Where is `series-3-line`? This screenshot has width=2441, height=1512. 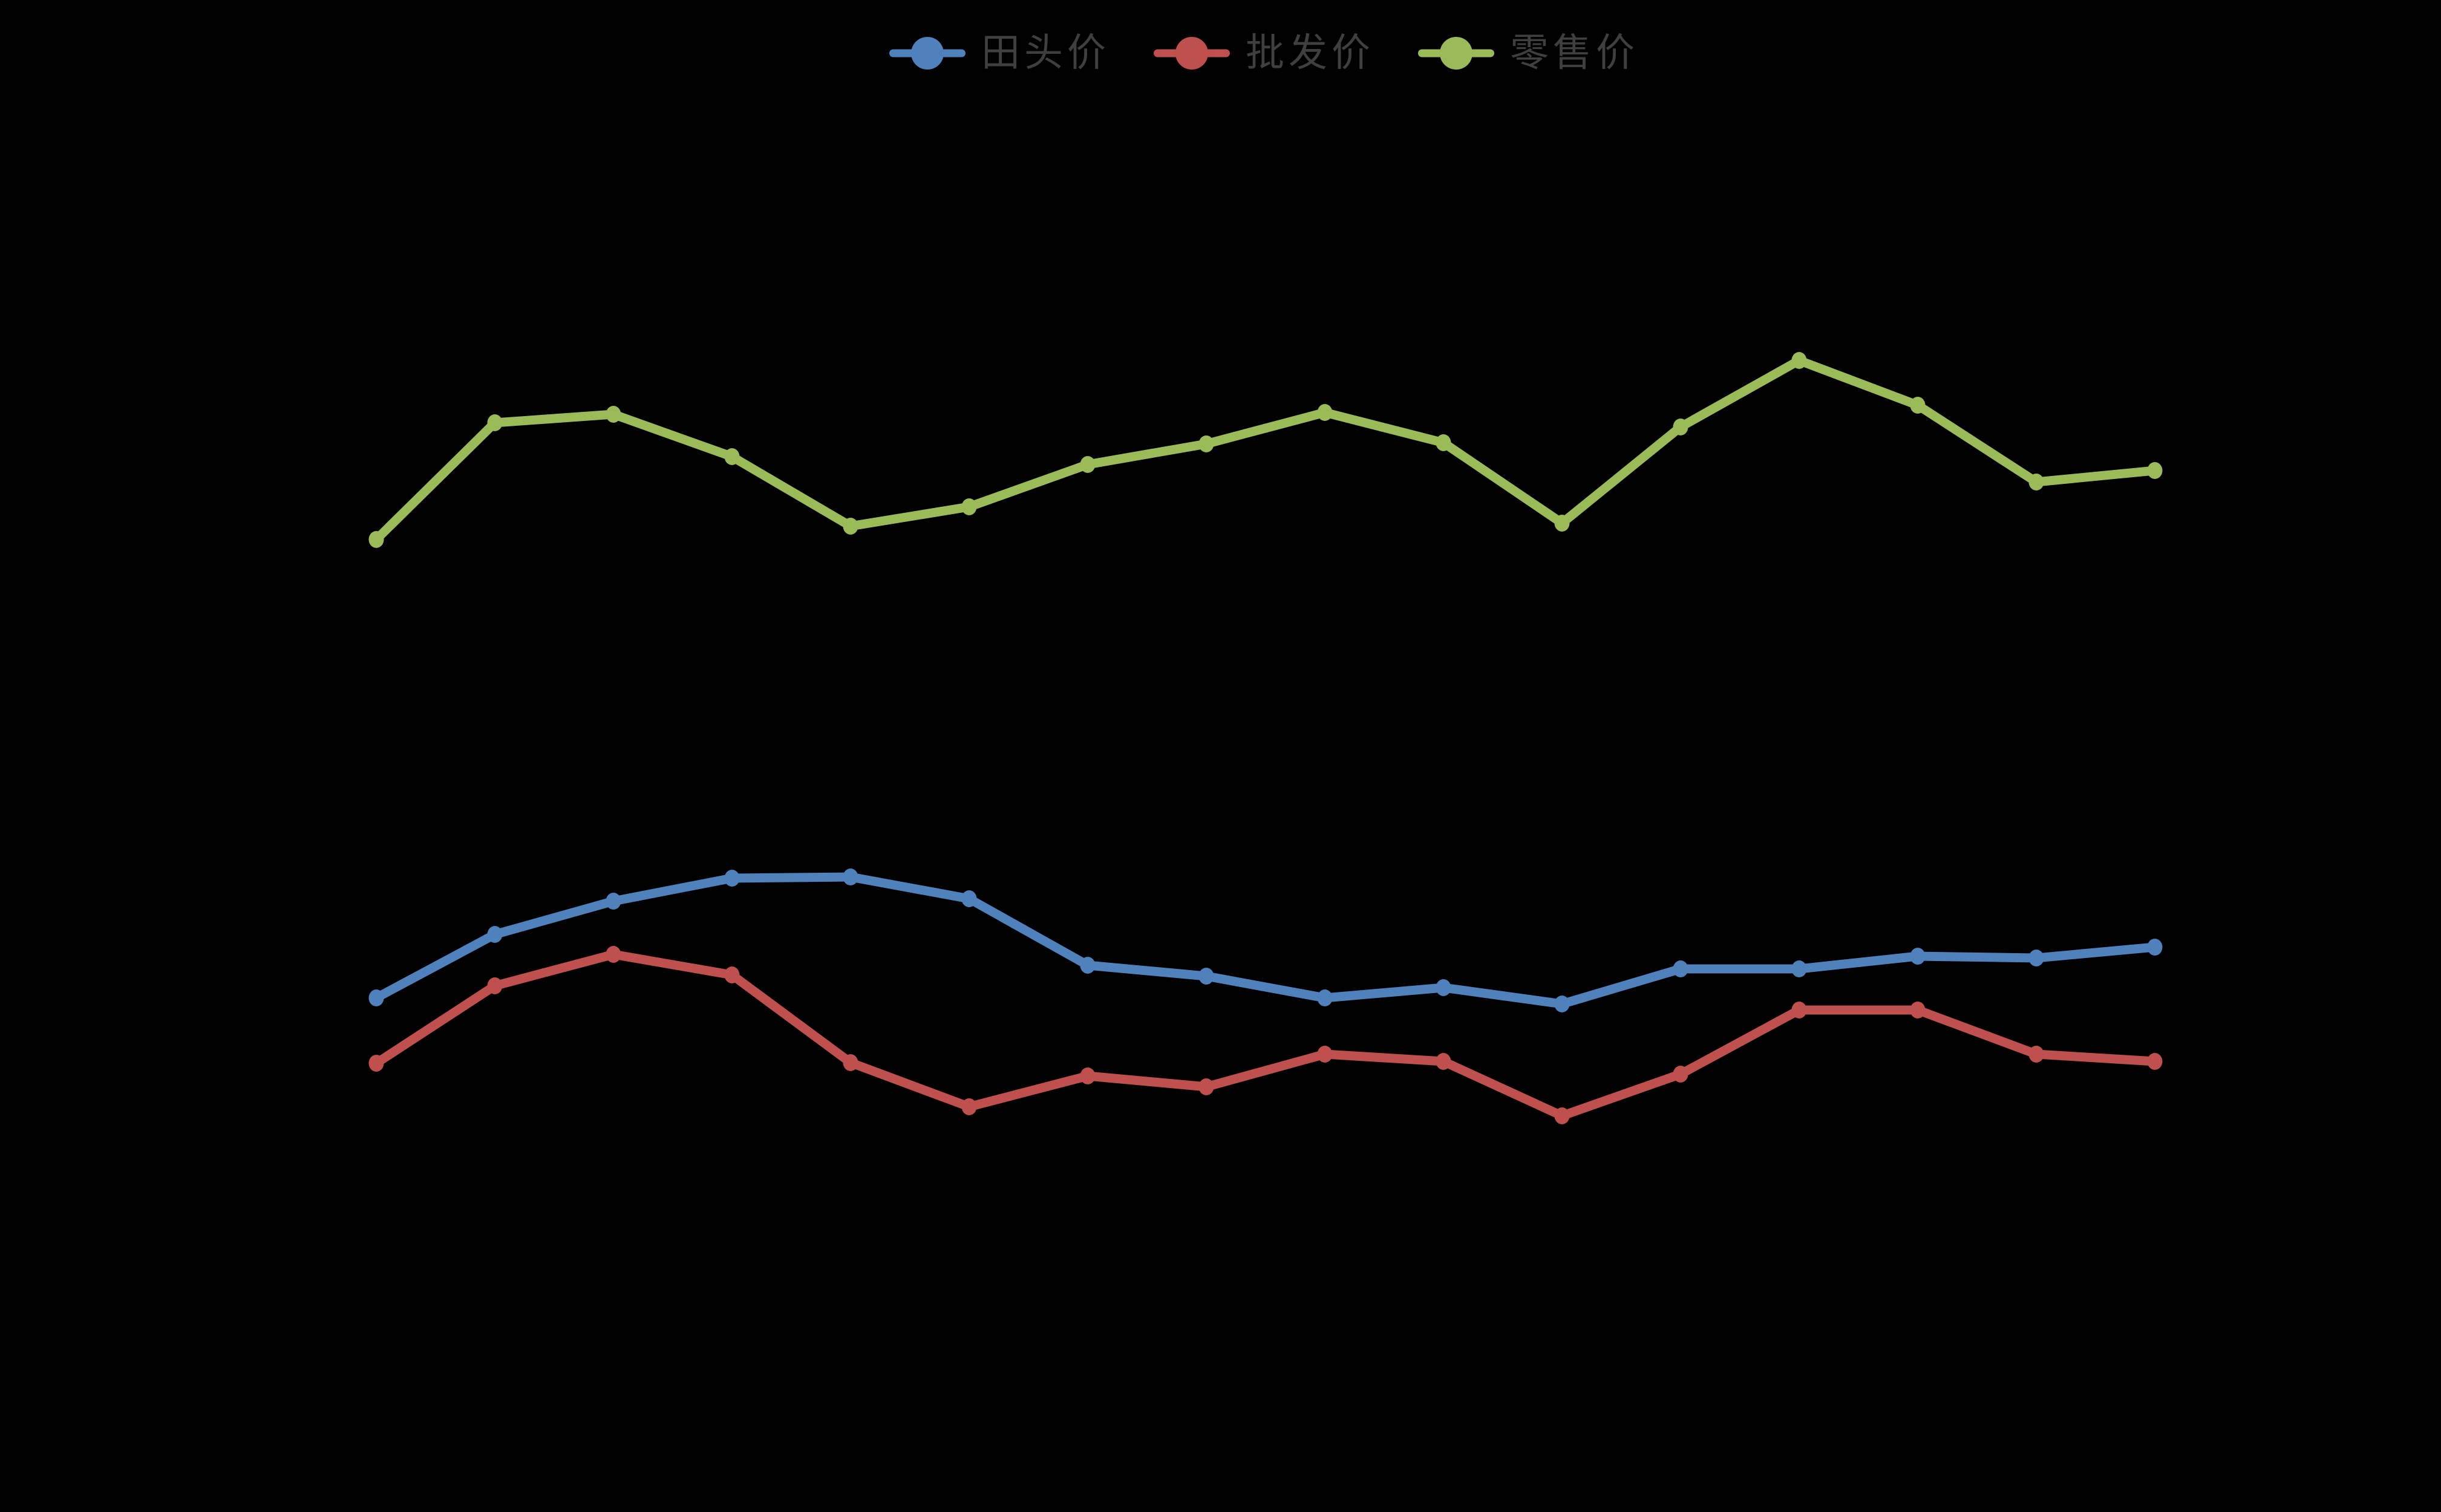 series-3-line is located at coordinates (1265, 450).